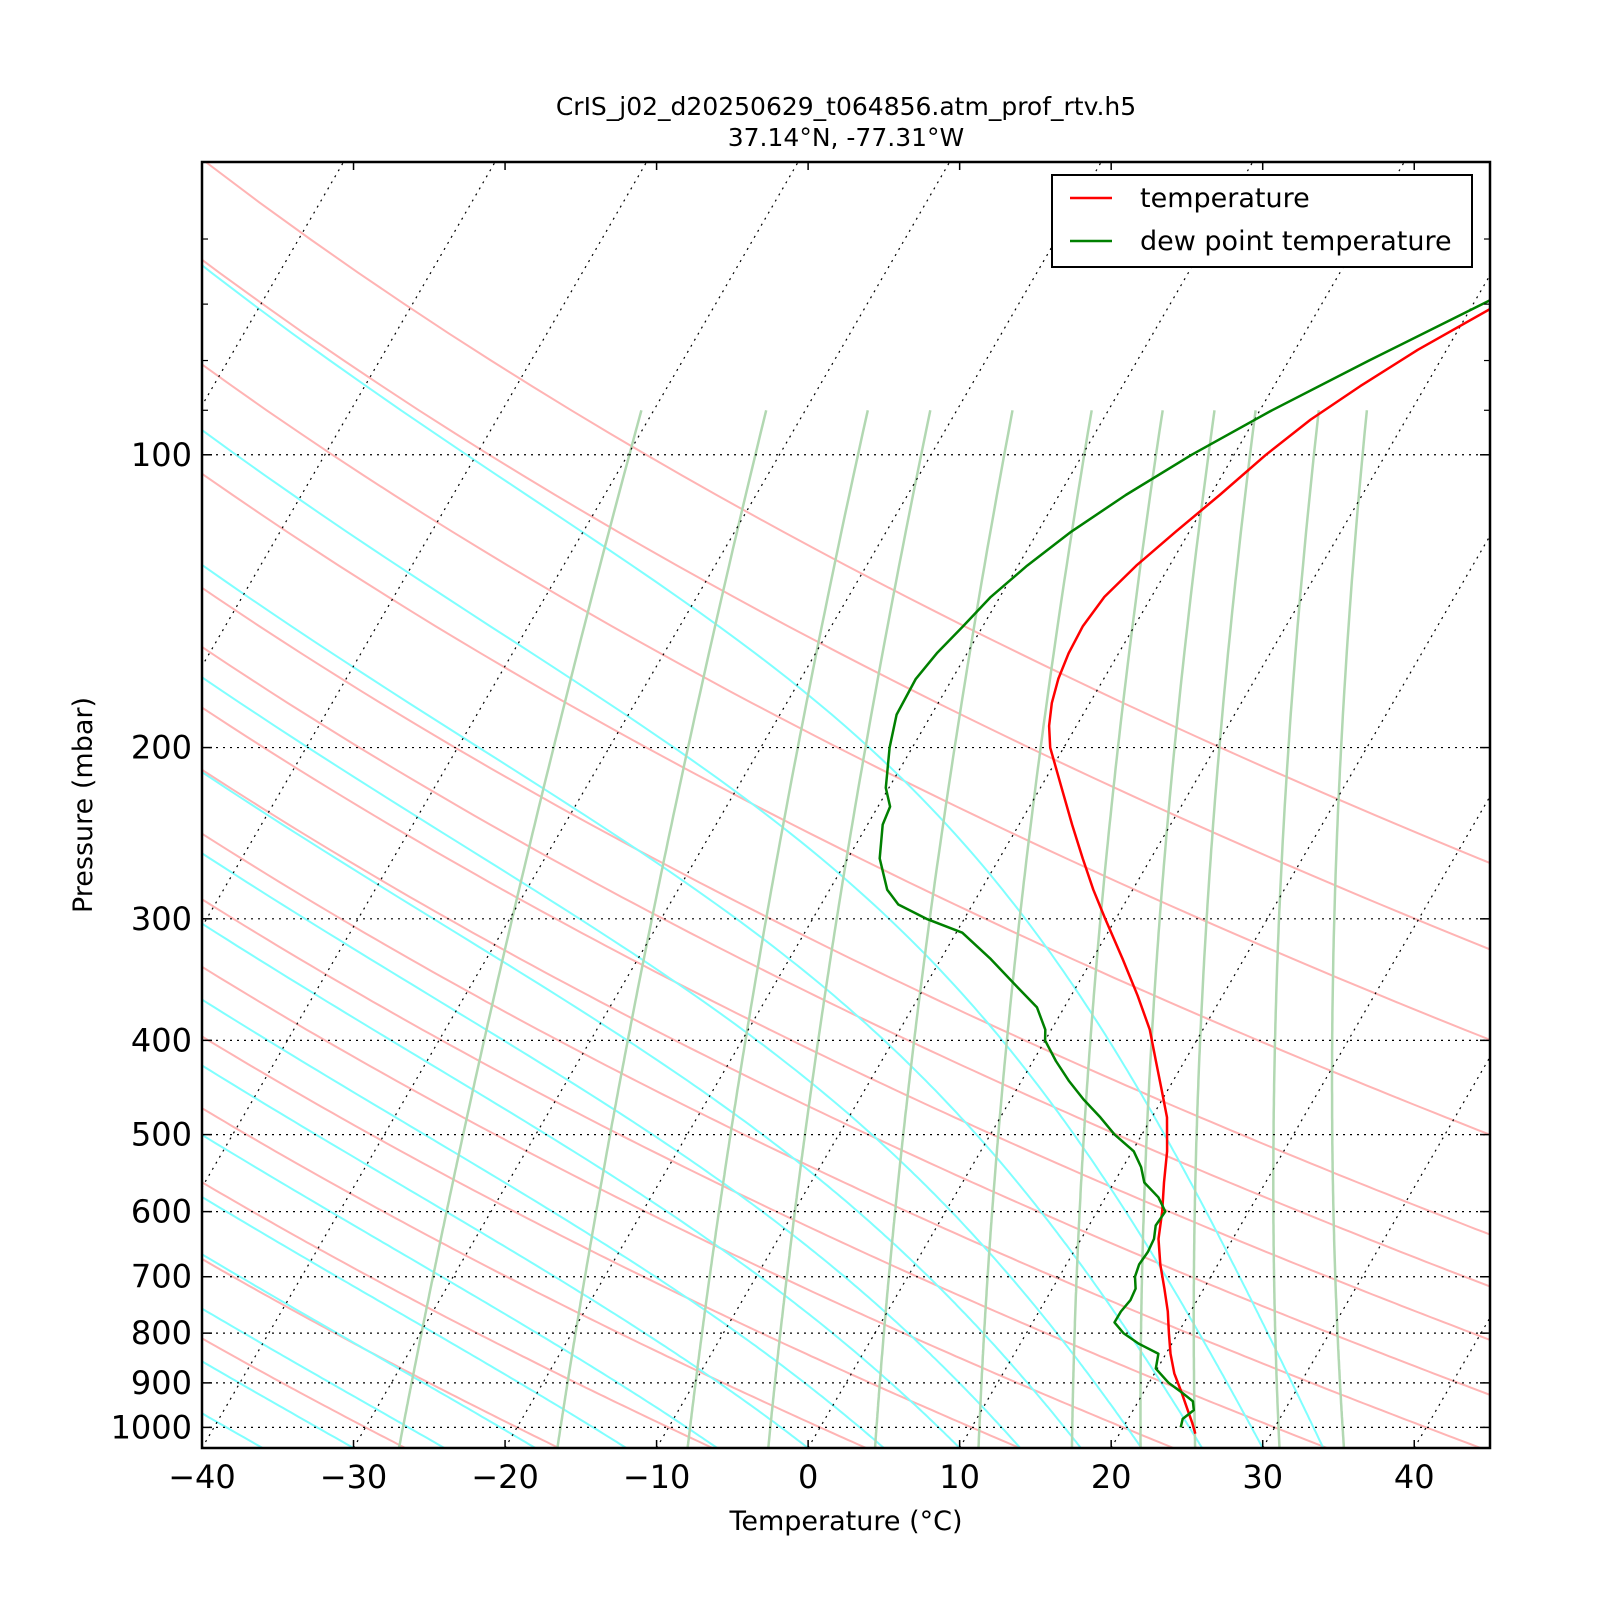 The image size is (1600, 1600). Describe the element at coordinates (1262, 1477) in the screenshot. I see `x-tick-label: 30` at that location.